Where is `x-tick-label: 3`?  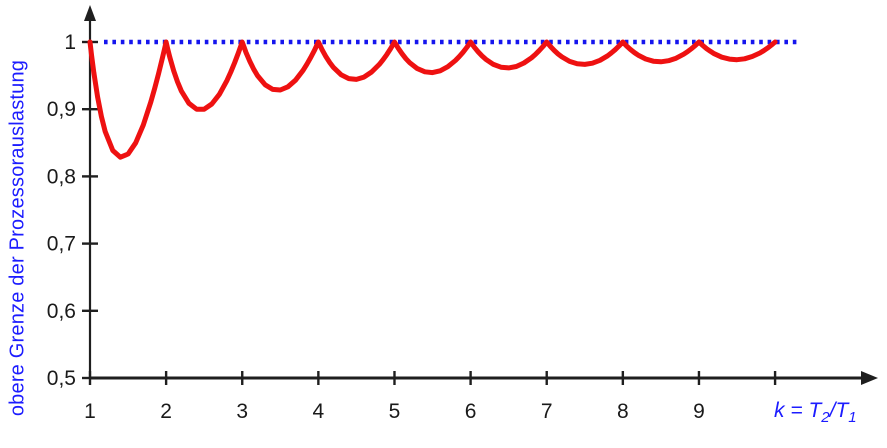
x-tick-label: 3 is located at coordinates (242, 411).